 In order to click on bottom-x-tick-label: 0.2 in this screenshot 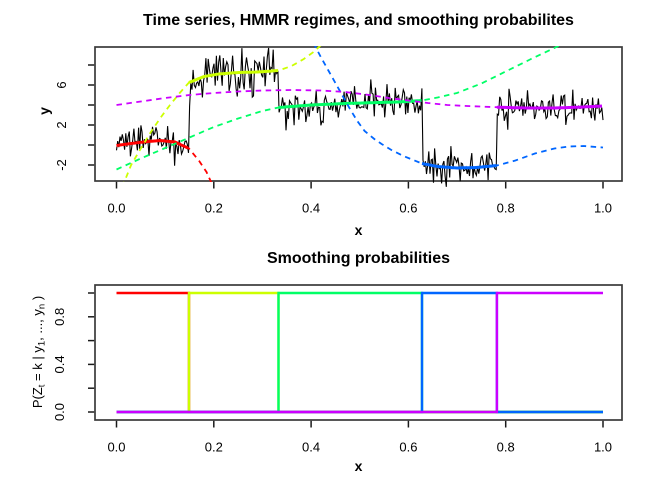, I will do `click(214, 447)`.